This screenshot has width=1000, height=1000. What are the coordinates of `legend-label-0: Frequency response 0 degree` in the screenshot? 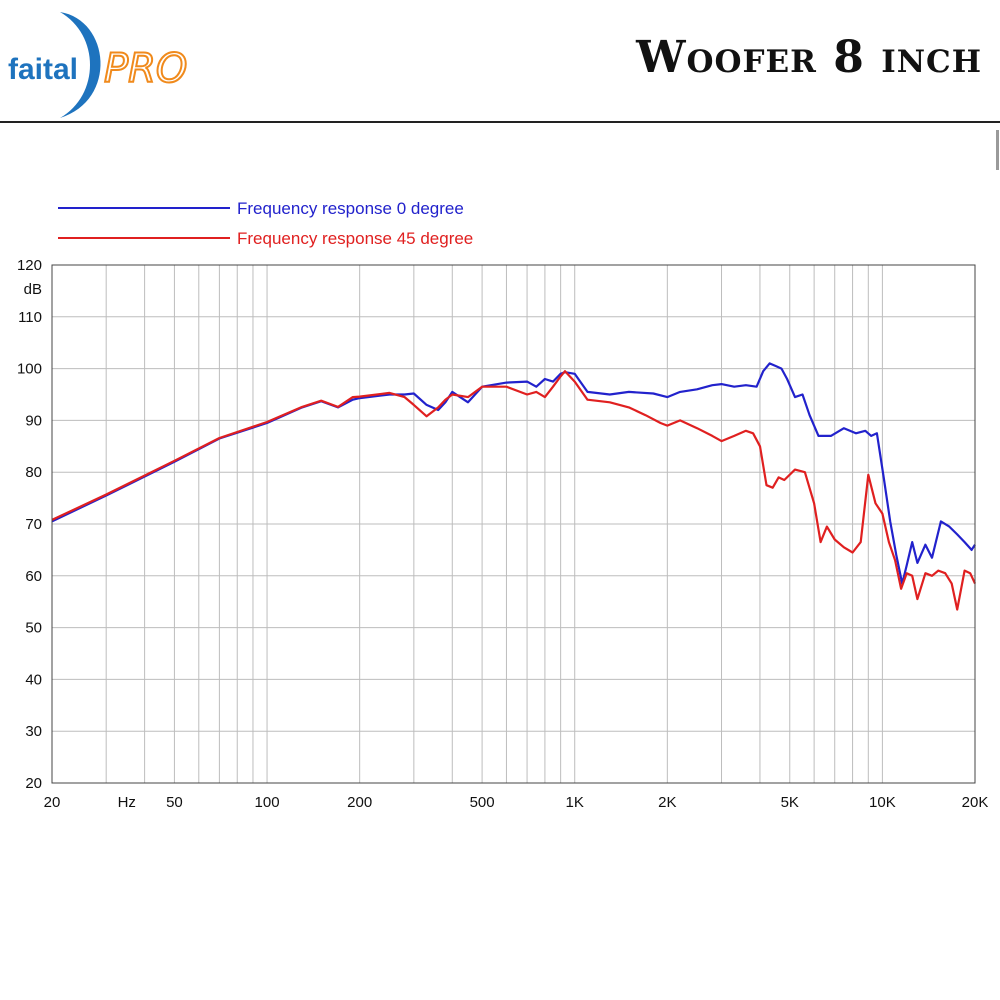 It's located at (350, 208).